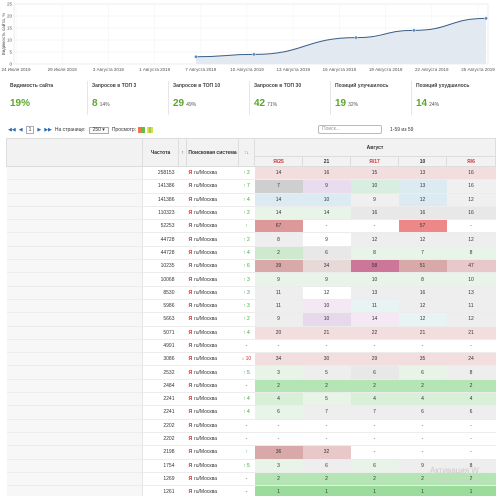  What do you see at coordinates (278, 266) in the screenshot?
I see `position-cell: 39` at bounding box center [278, 266].